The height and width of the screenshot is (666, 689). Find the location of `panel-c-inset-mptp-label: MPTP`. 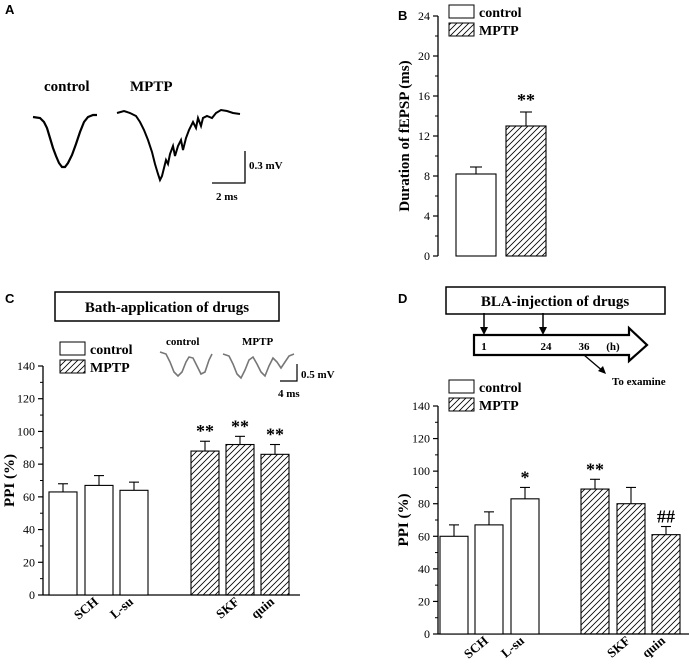

panel-c-inset-mptp-label: MPTP is located at coordinates (257, 342).